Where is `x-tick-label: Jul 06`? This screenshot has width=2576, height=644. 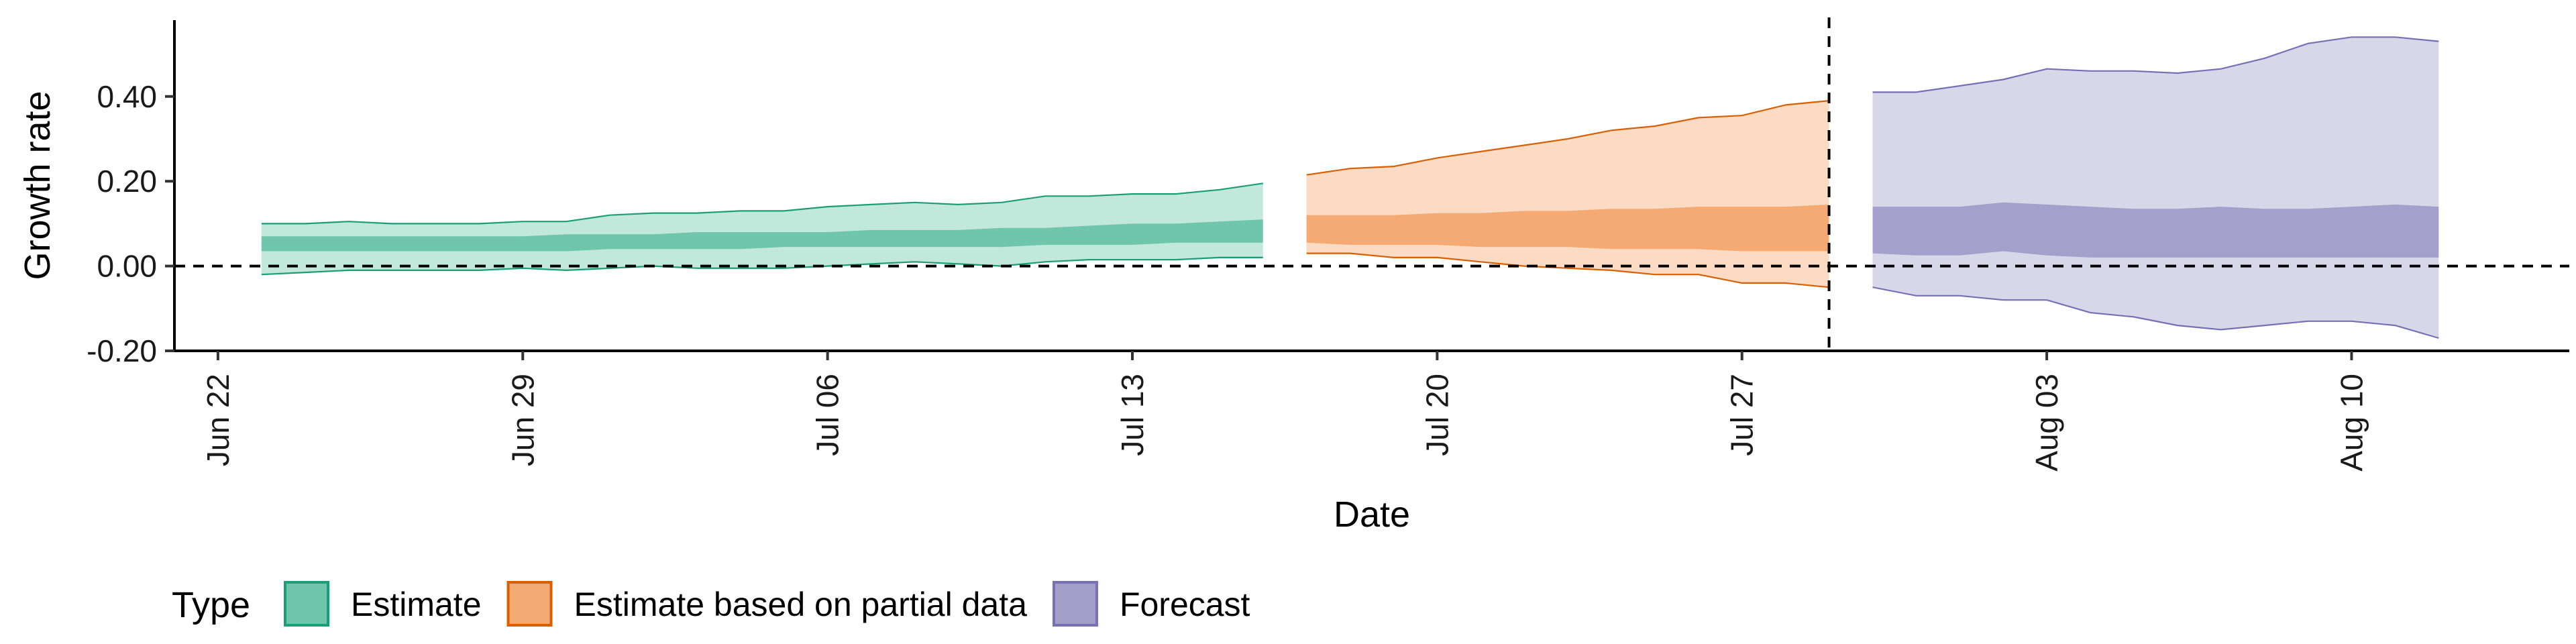
x-tick-label: Jul 06 is located at coordinates (827, 415).